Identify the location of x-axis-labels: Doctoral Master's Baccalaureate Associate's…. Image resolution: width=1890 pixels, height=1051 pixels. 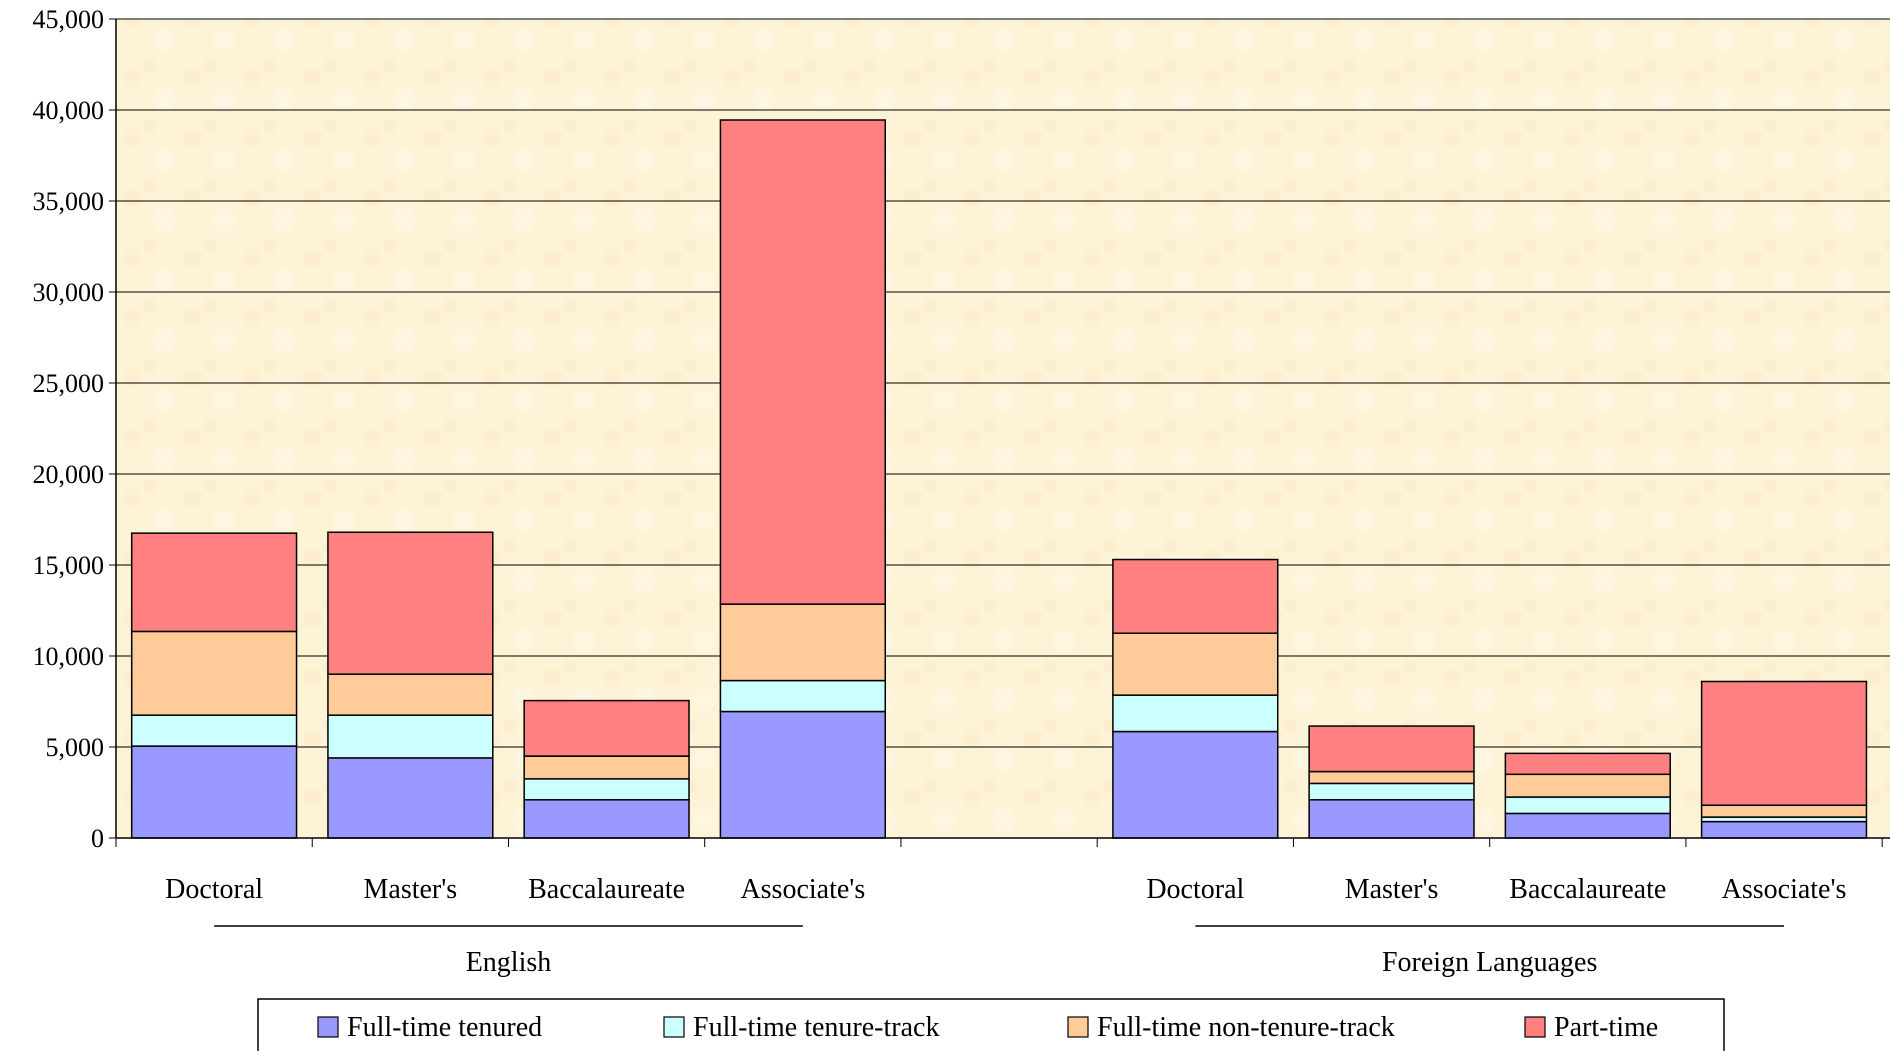
(1005, 889).